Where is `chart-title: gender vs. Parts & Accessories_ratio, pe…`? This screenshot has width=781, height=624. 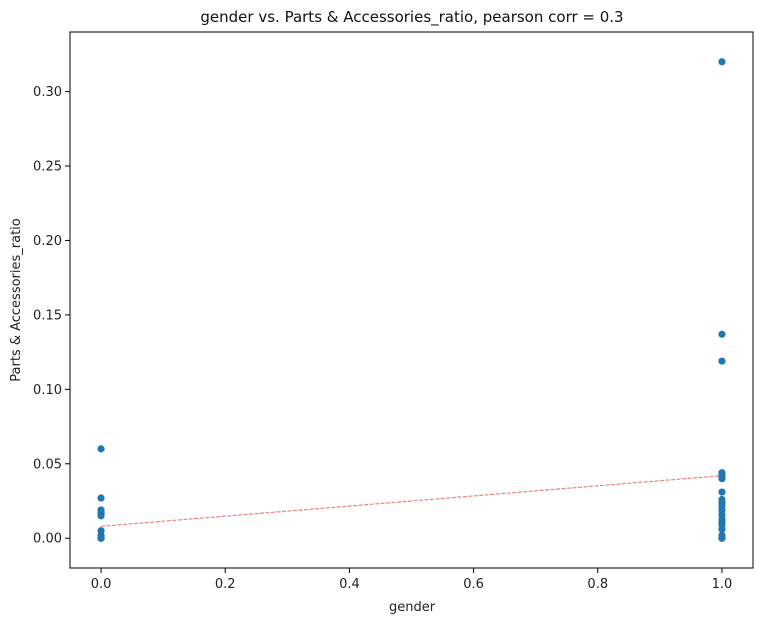 chart-title: gender vs. Parts & Accessories_ratio, pe… is located at coordinates (411, 17).